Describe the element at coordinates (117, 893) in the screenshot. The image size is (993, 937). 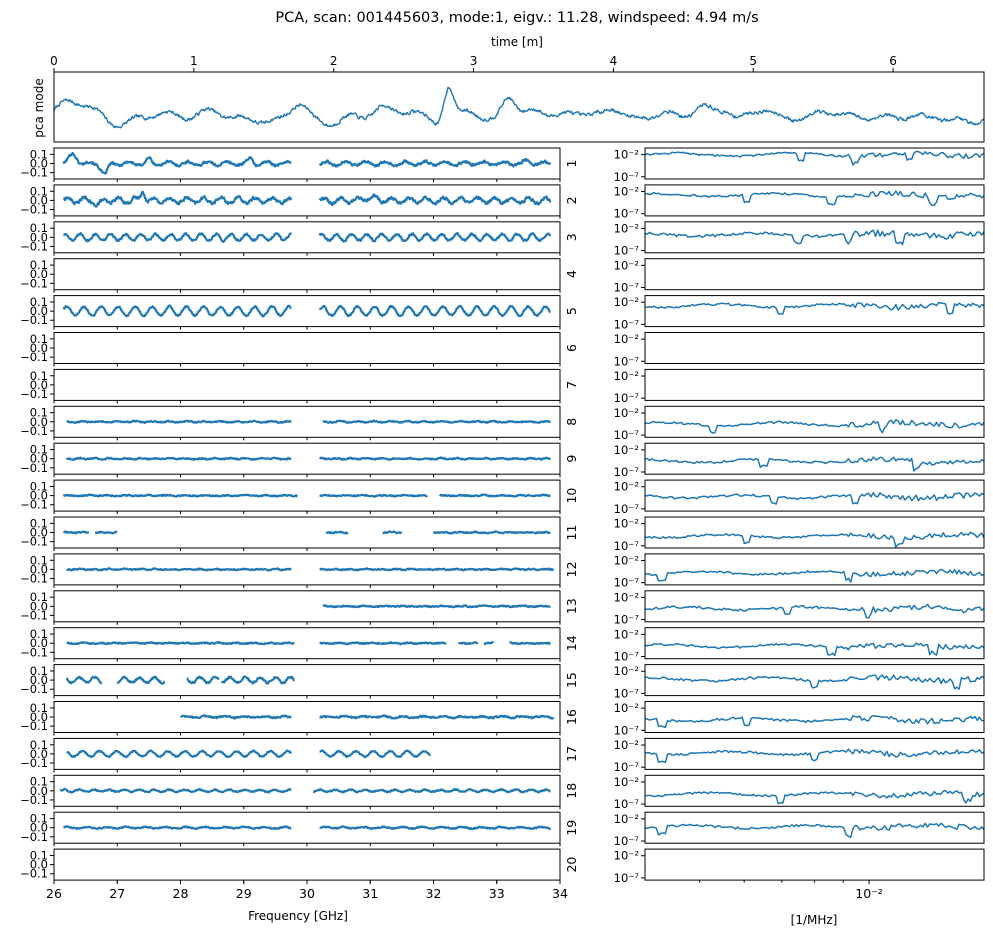
I see `frequency-tick-label: 27` at that location.